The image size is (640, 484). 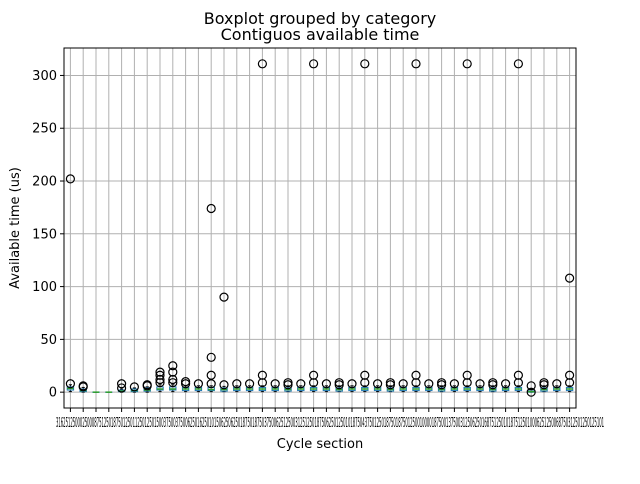 What do you see at coordinates (44, 129) in the screenshot?
I see `y-tick-label: 250` at bounding box center [44, 129].